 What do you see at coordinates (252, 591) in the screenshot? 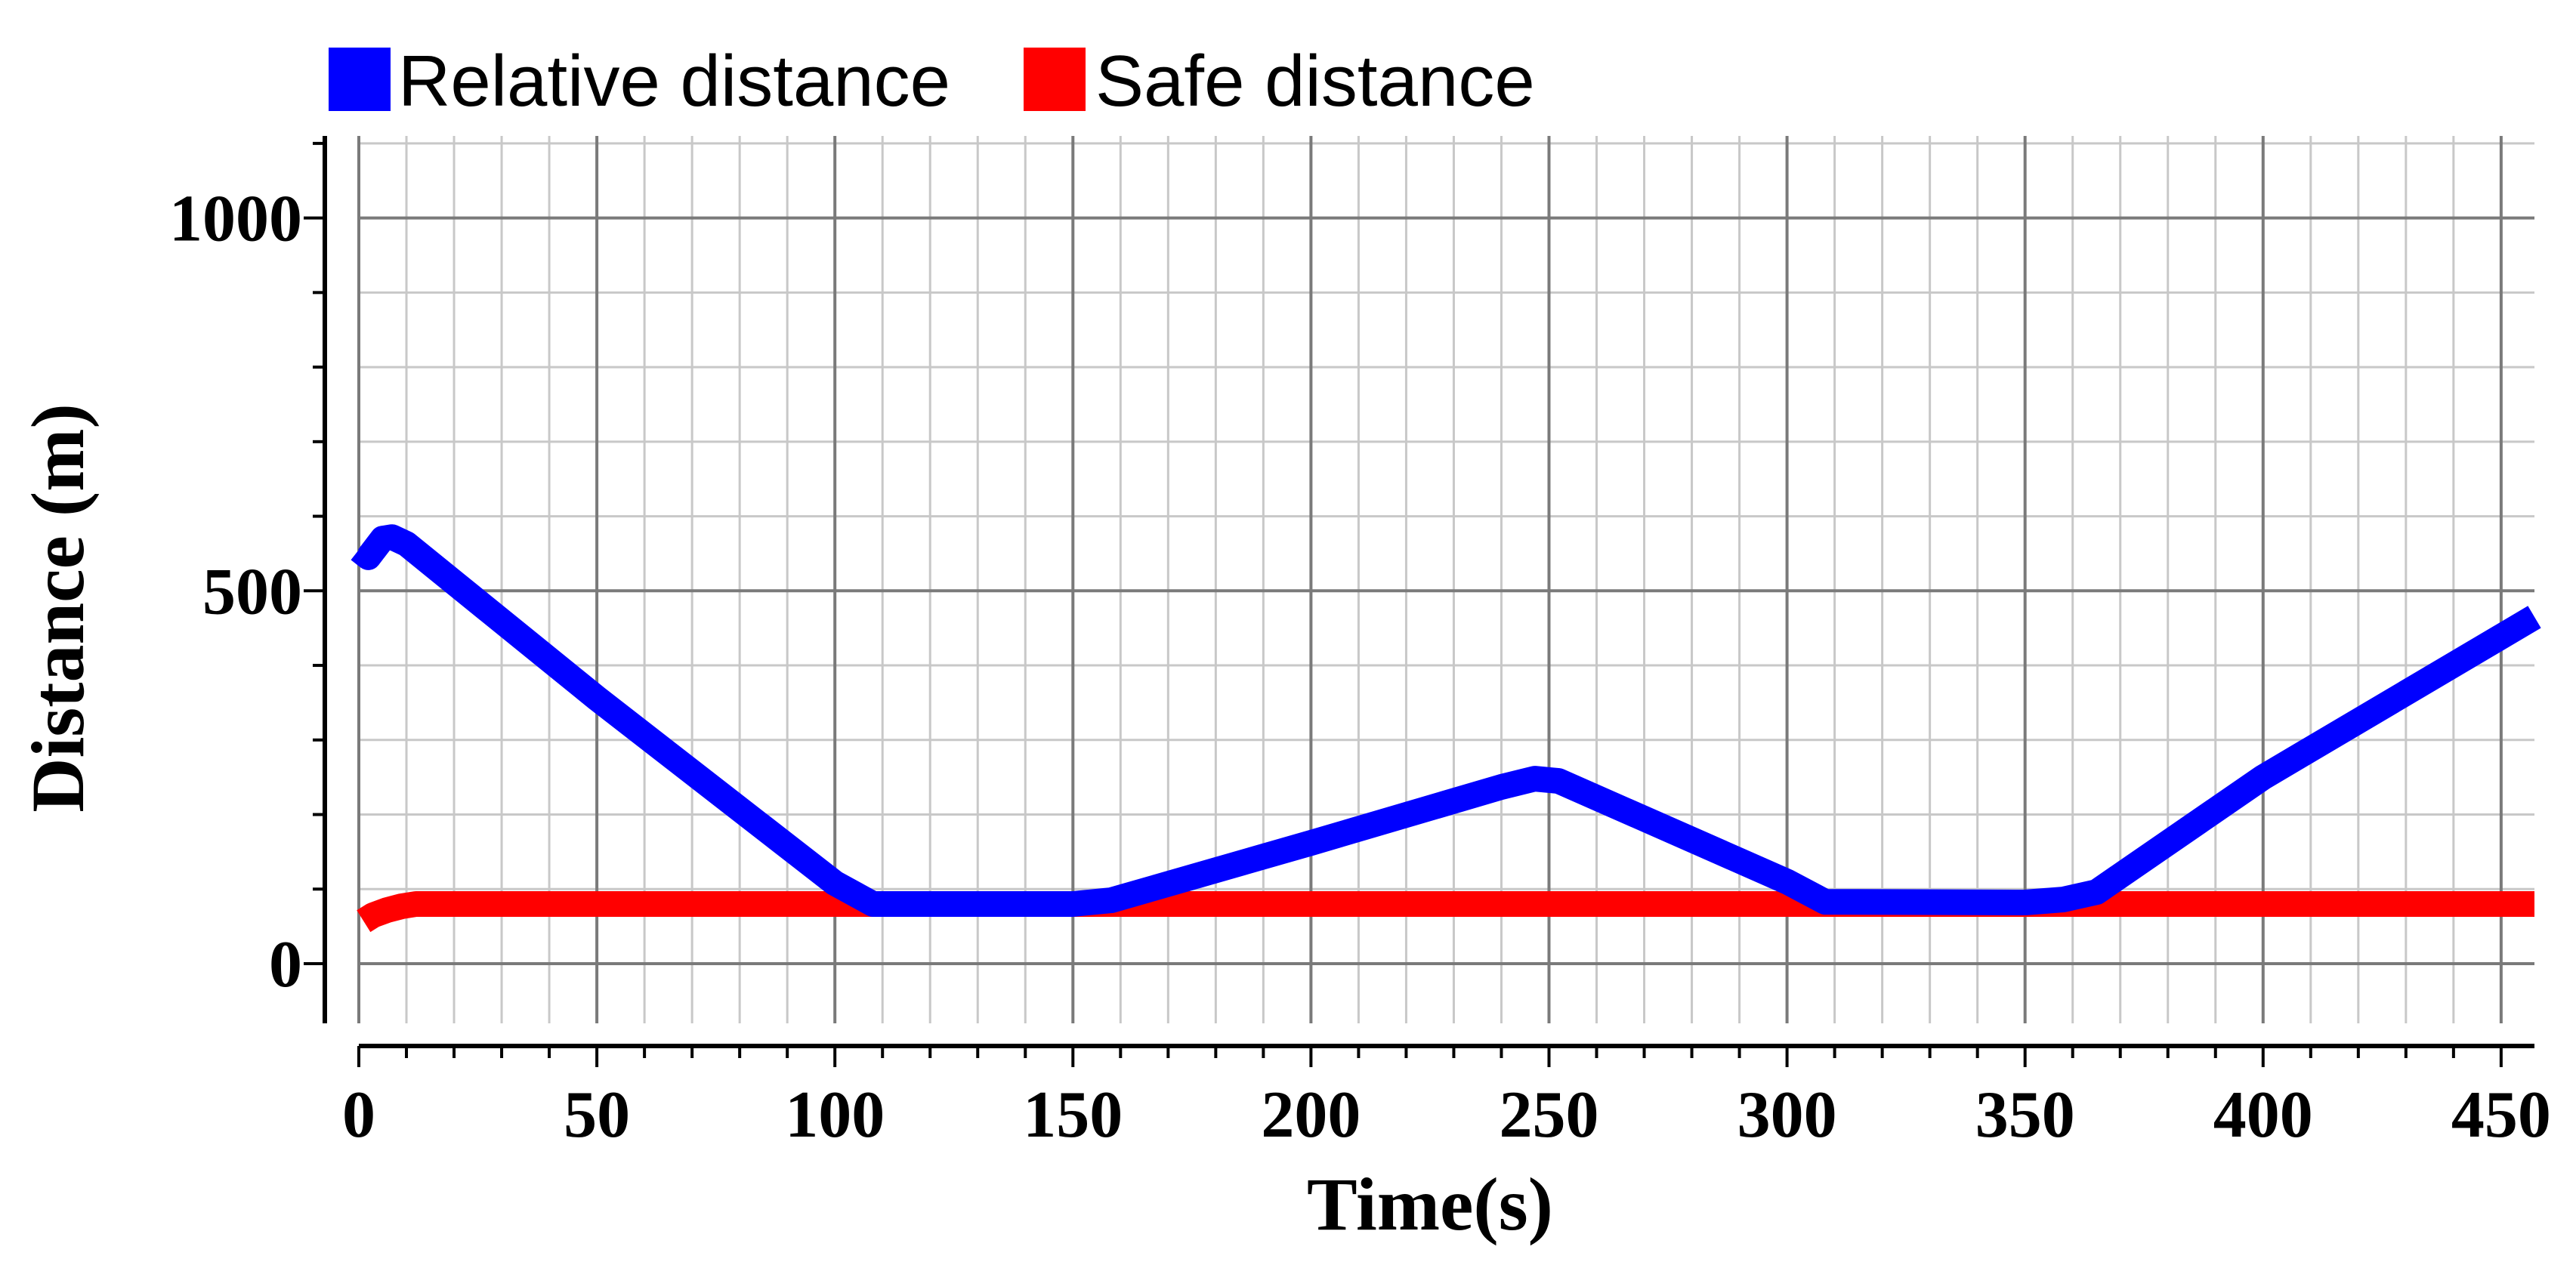
I see `y-tick-label: 500` at bounding box center [252, 591].